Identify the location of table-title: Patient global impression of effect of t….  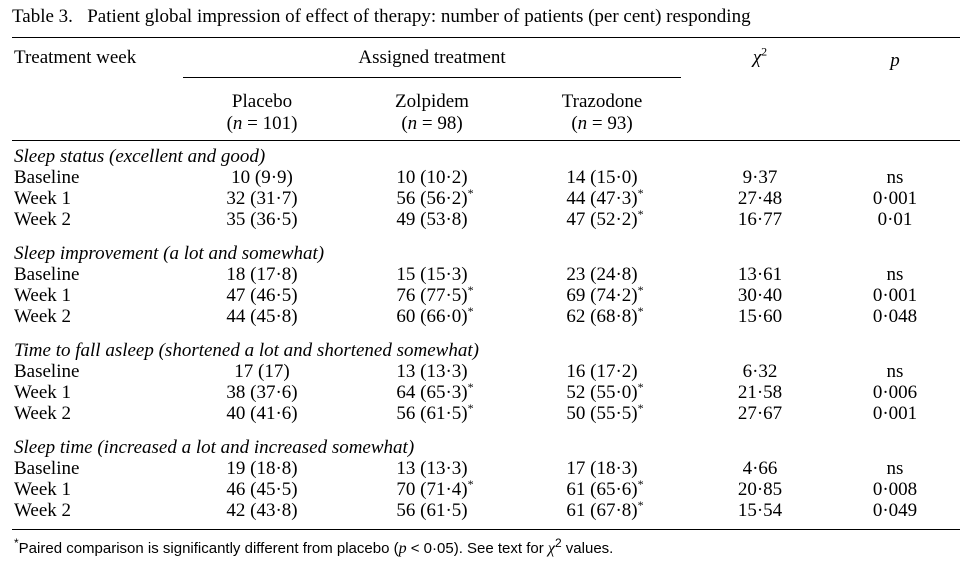
(419, 16).